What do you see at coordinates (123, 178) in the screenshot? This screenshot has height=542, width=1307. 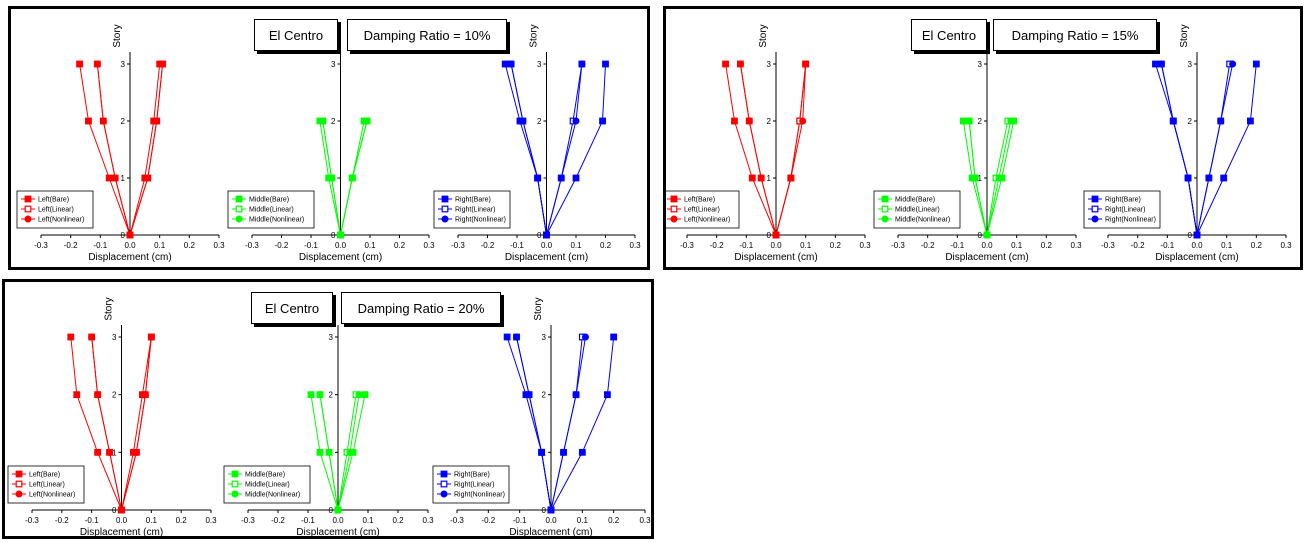 I see `y-tick-label: 1` at bounding box center [123, 178].